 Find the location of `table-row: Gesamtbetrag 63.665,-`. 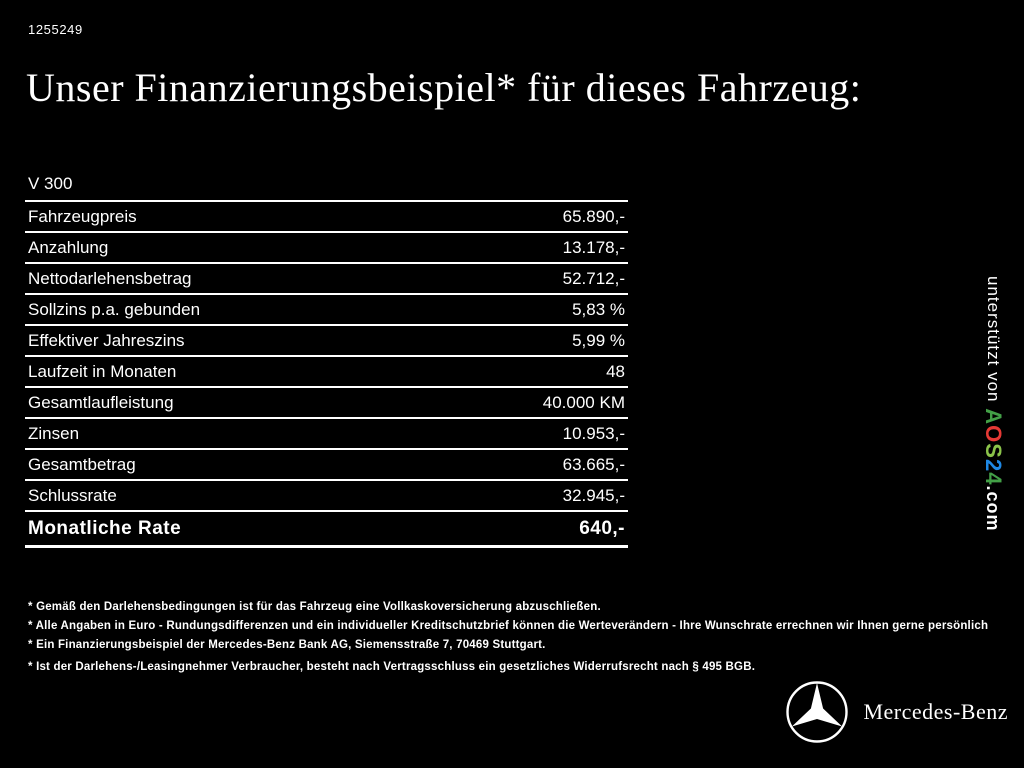

table-row: Gesamtbetrag 63.665,- is located at coordinates (326, 465).